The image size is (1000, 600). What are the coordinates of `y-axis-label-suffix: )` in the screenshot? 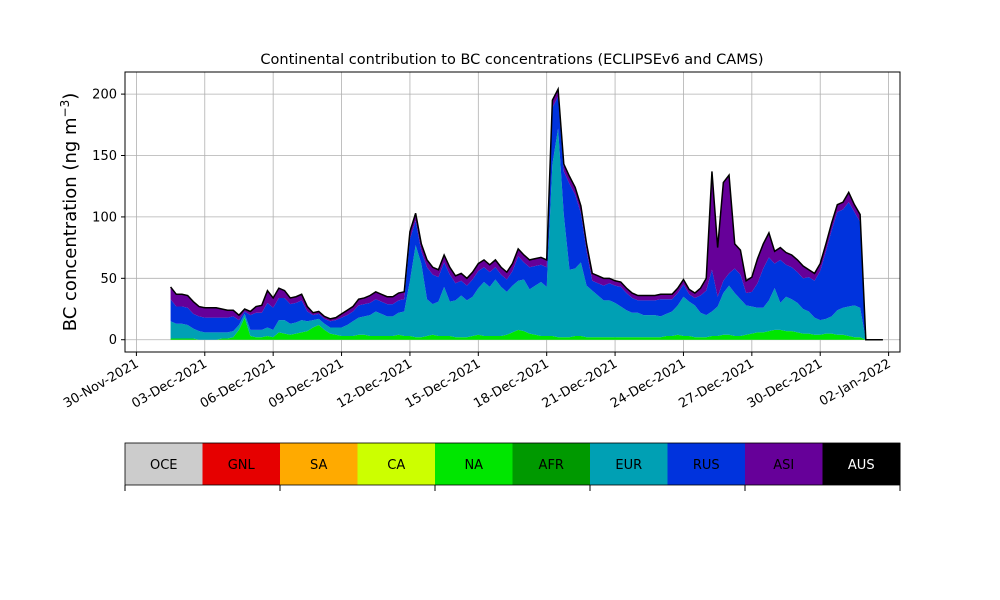 It's located at (70, 96).